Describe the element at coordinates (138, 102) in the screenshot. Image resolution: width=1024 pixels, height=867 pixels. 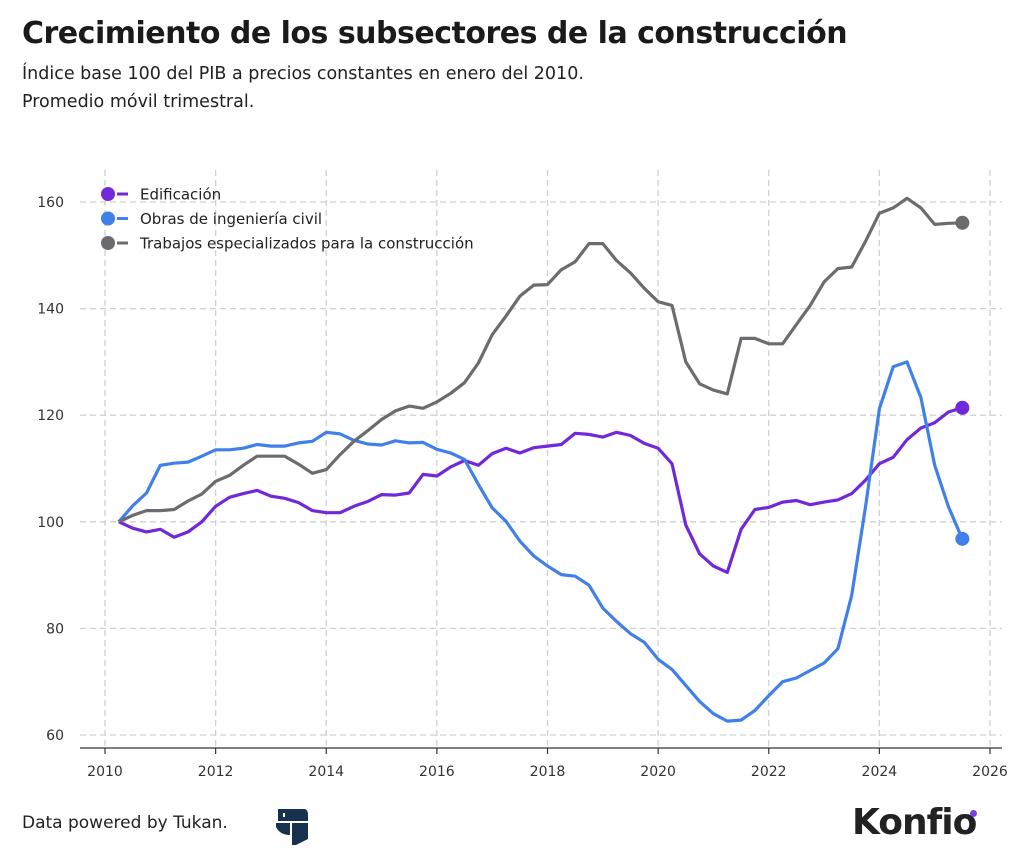
I see `chart-subtitle-note: Promedio móvil trimestral.` at that location.